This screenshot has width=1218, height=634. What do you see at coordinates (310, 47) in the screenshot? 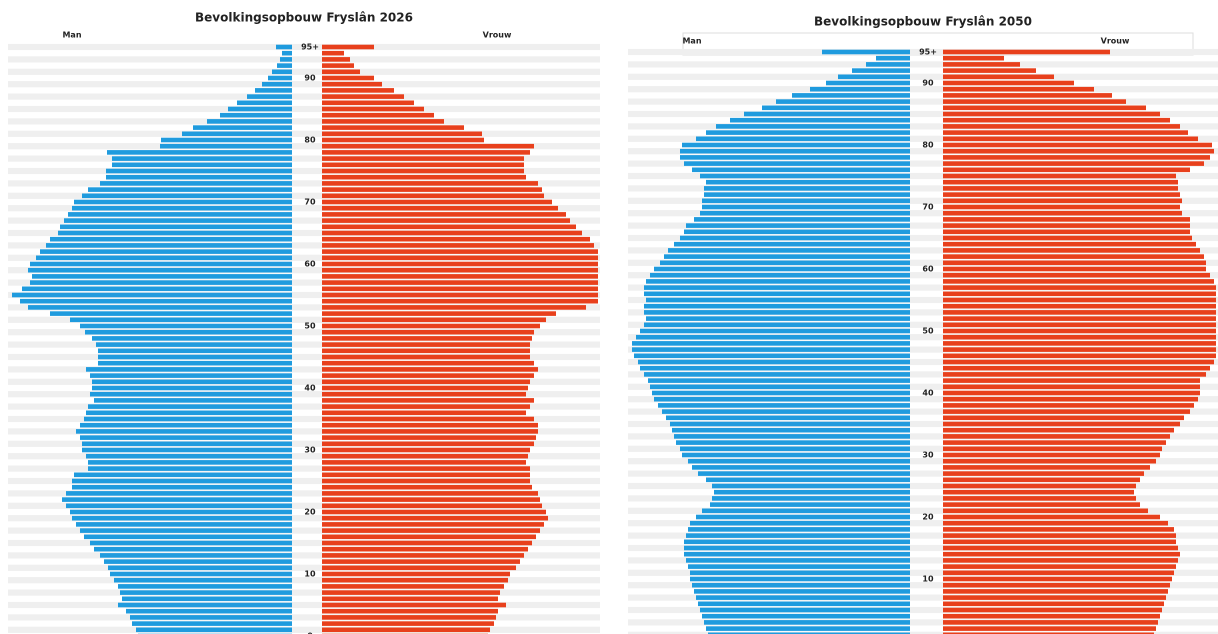
I see `age-label: 95+` at bounding box center [310, 47].